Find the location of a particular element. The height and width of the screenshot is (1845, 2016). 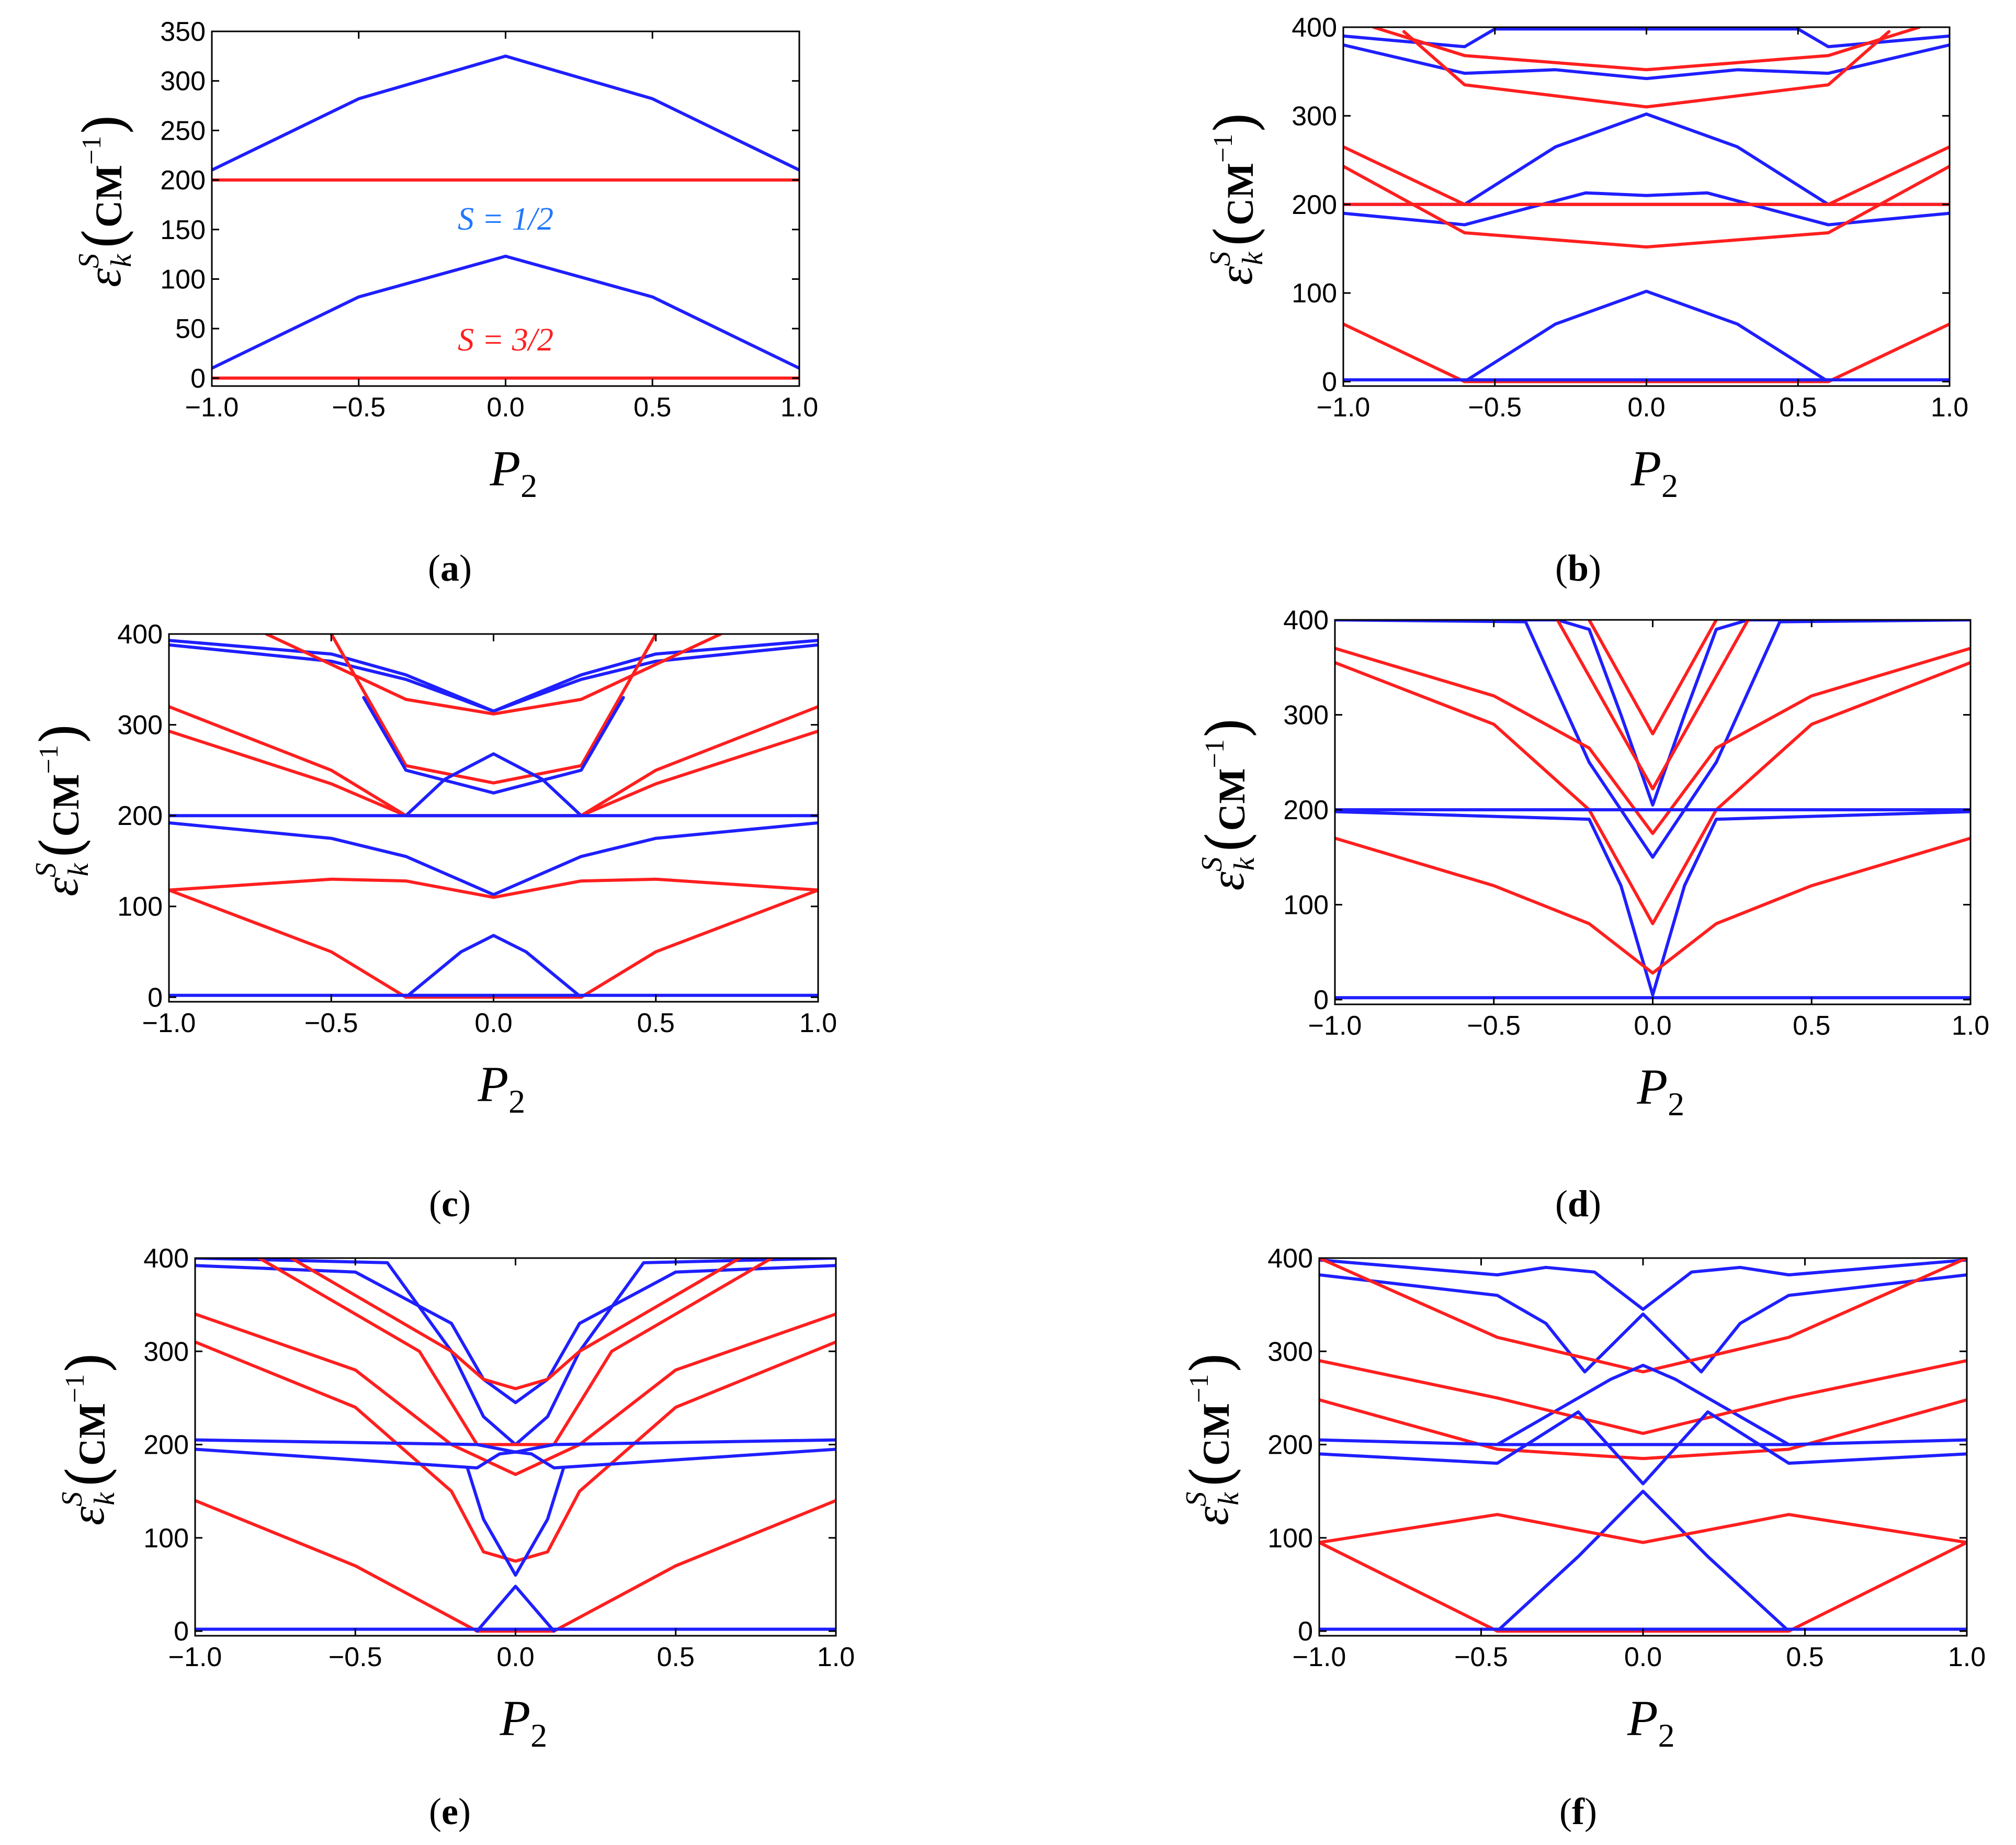

panel-caption: (b) is located at coordinates (1578, 568).